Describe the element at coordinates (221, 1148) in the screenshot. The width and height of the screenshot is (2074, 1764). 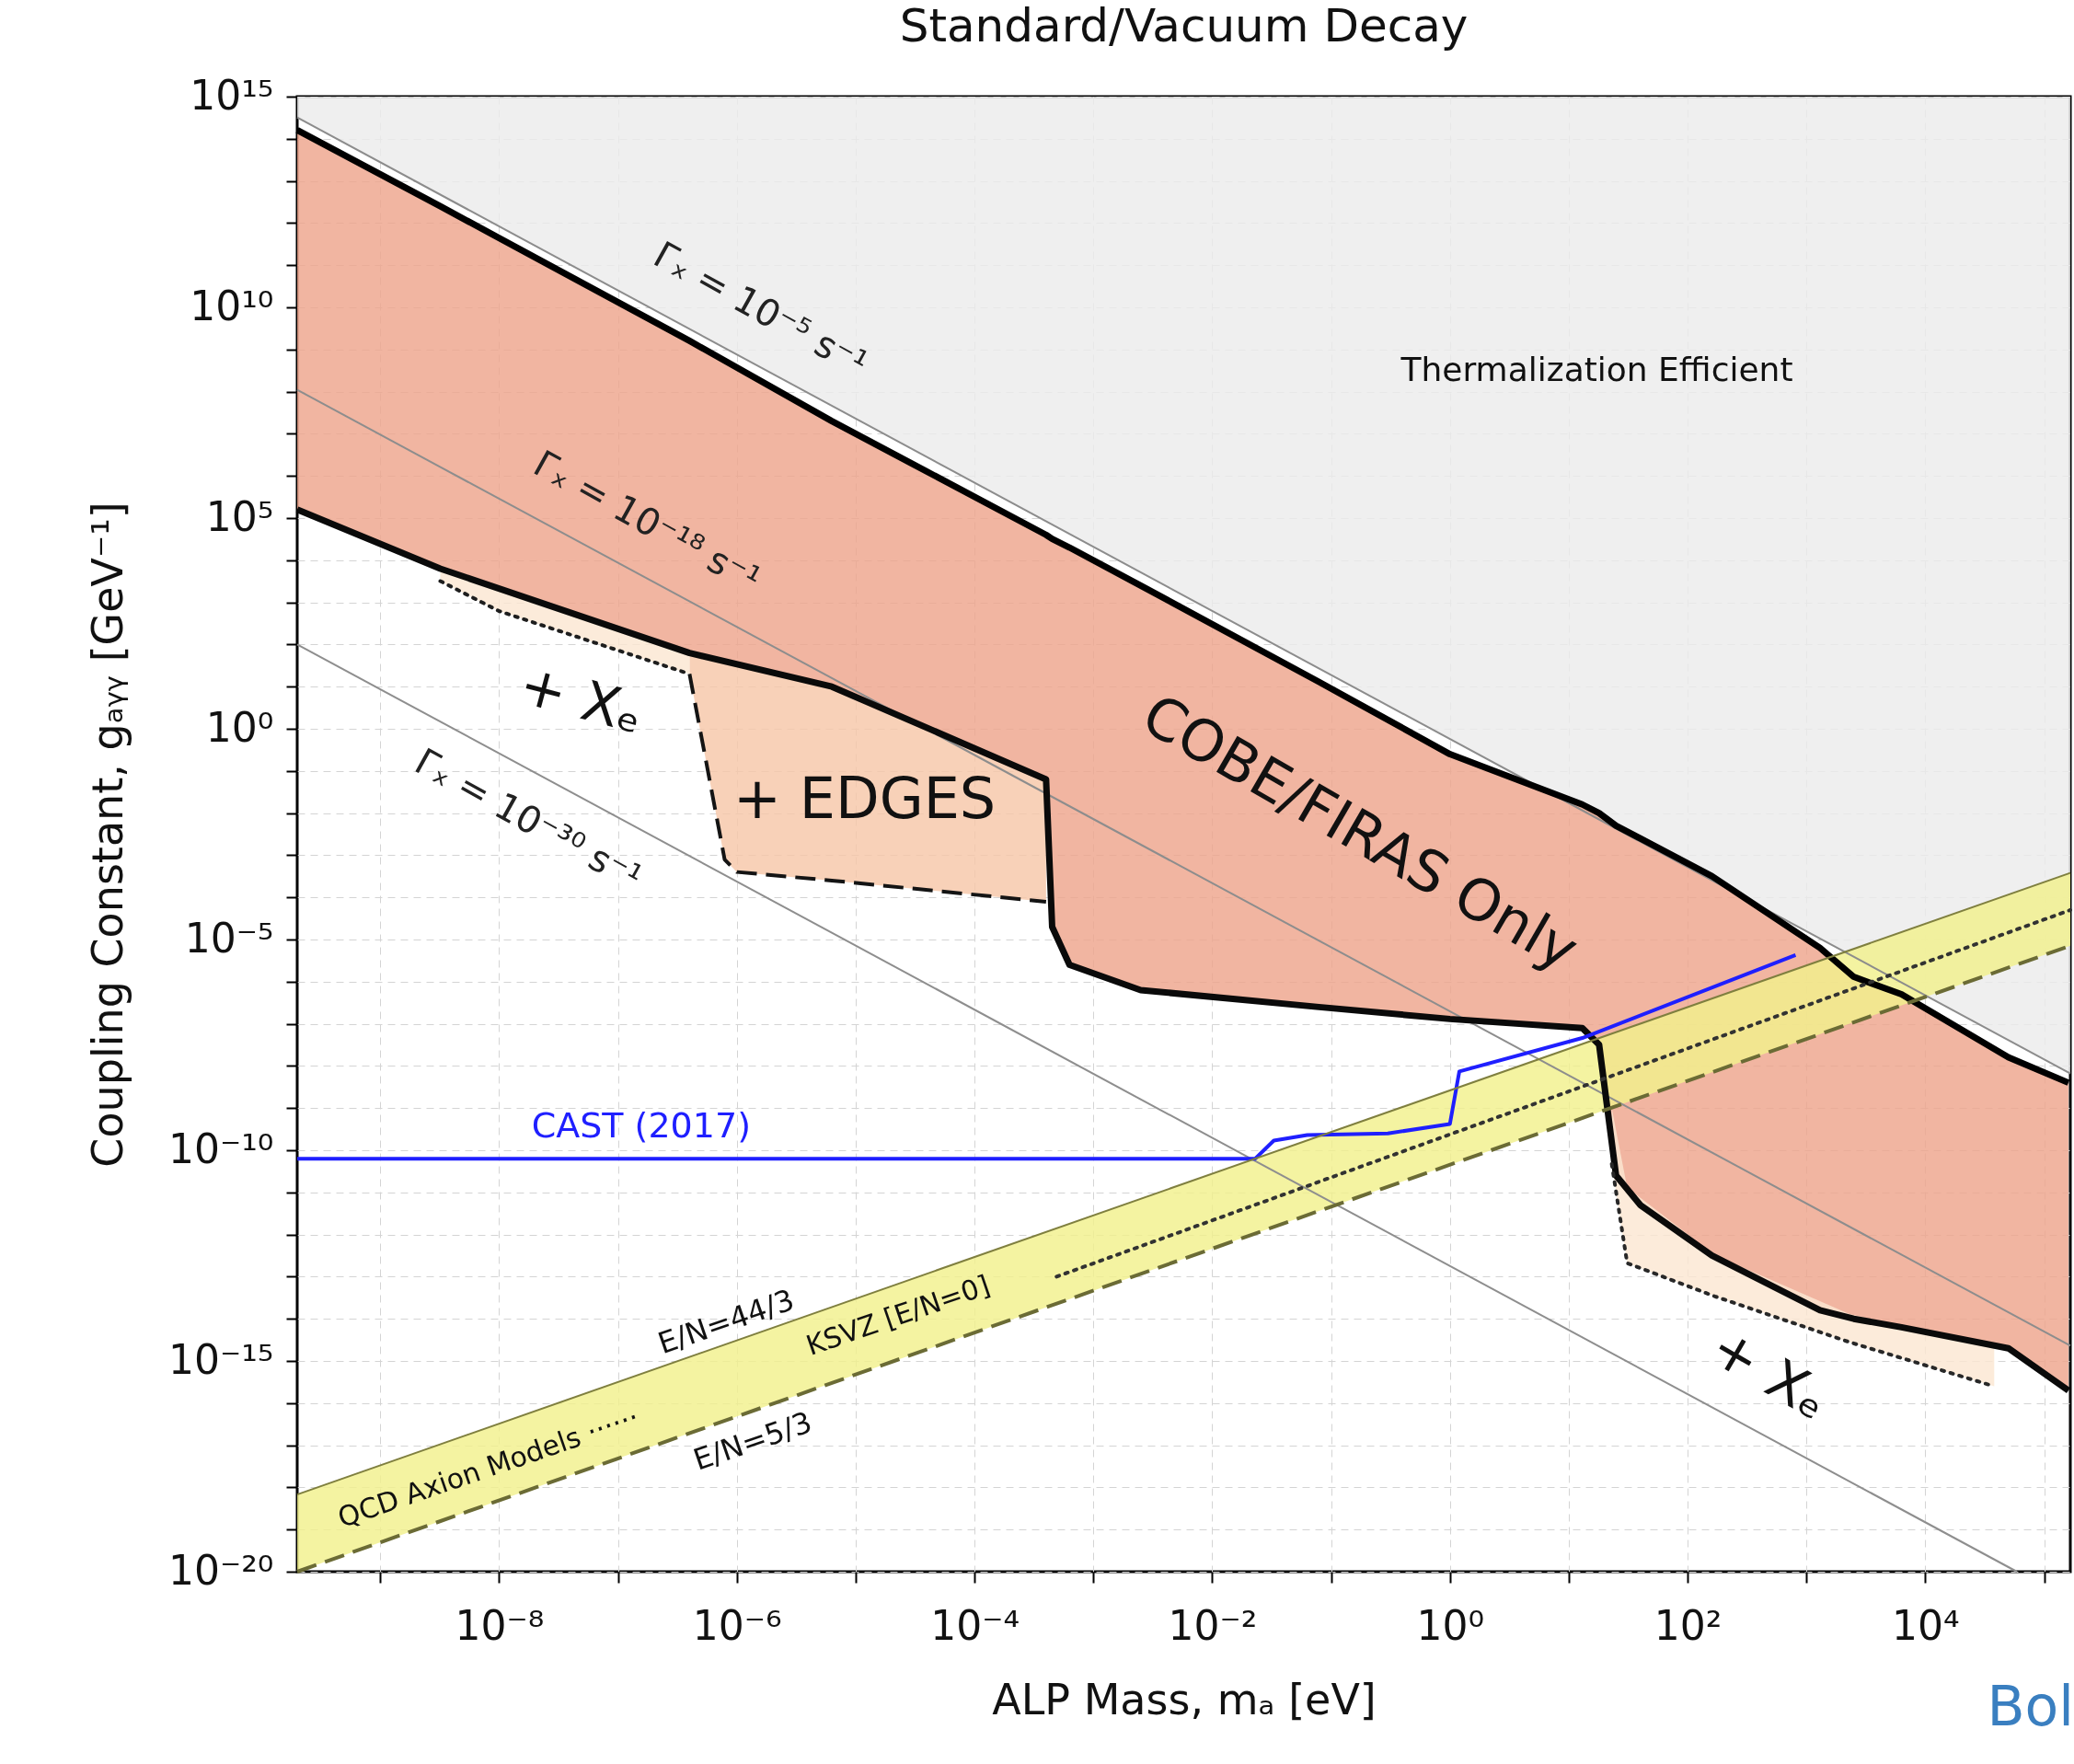
I see `y-tick-label: 10⁻¹⁰` at that location.